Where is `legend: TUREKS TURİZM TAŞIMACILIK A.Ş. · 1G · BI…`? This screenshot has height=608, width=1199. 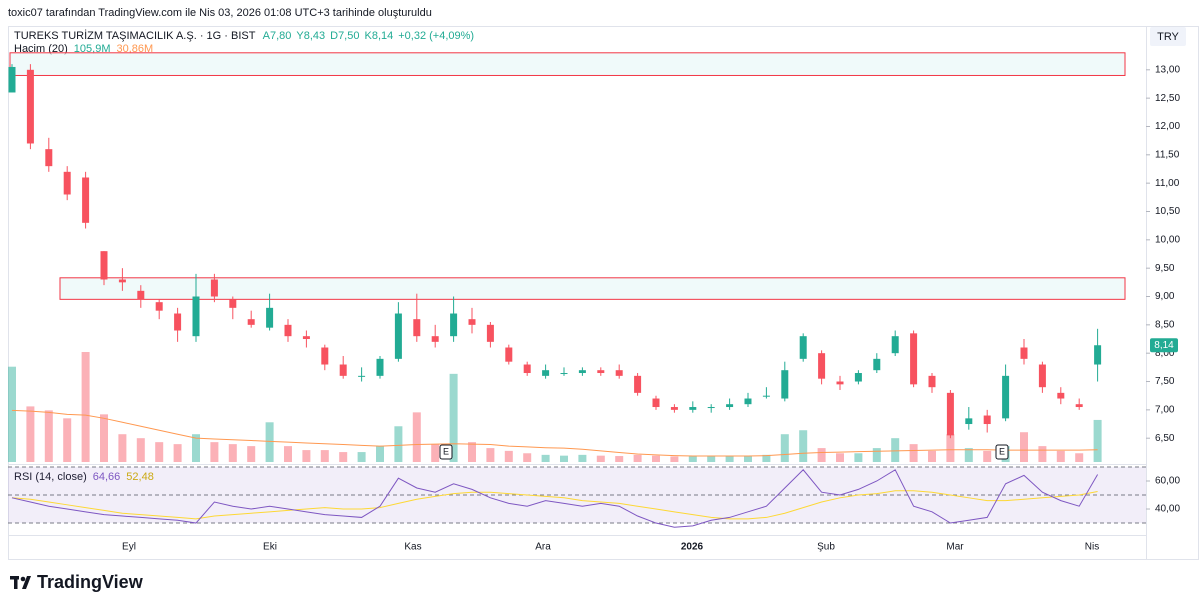 legend: TUREKS TURİZM TAŞIMACILIK A.Ş. · 1G · BI… is located at coordinates (244, 35).